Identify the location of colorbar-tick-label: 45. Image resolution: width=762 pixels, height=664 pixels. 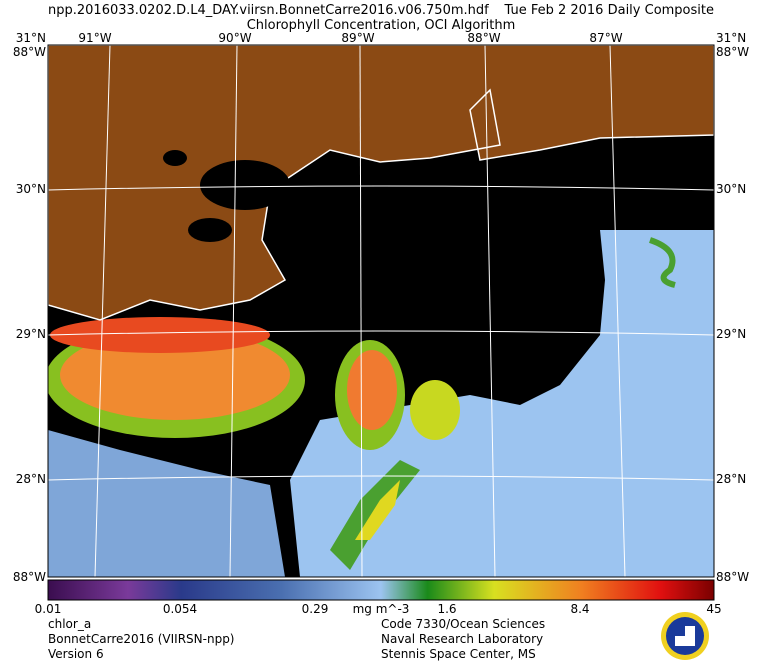
(713, 609).